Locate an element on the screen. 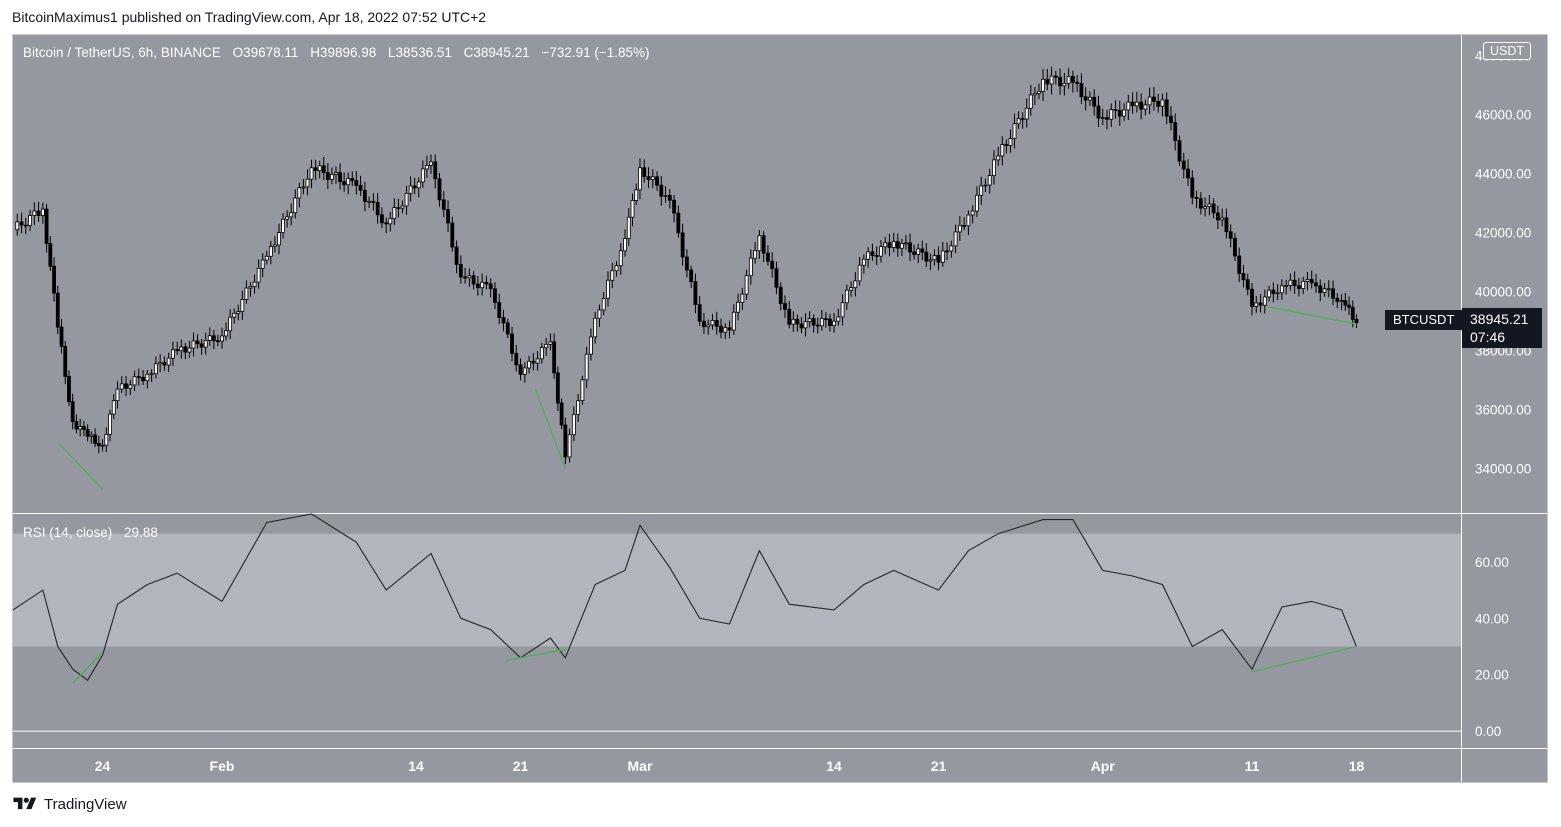  symbol-title: Bitcoin / TetherUS, 6h, BINANCE is located at coordinates (122, 52).